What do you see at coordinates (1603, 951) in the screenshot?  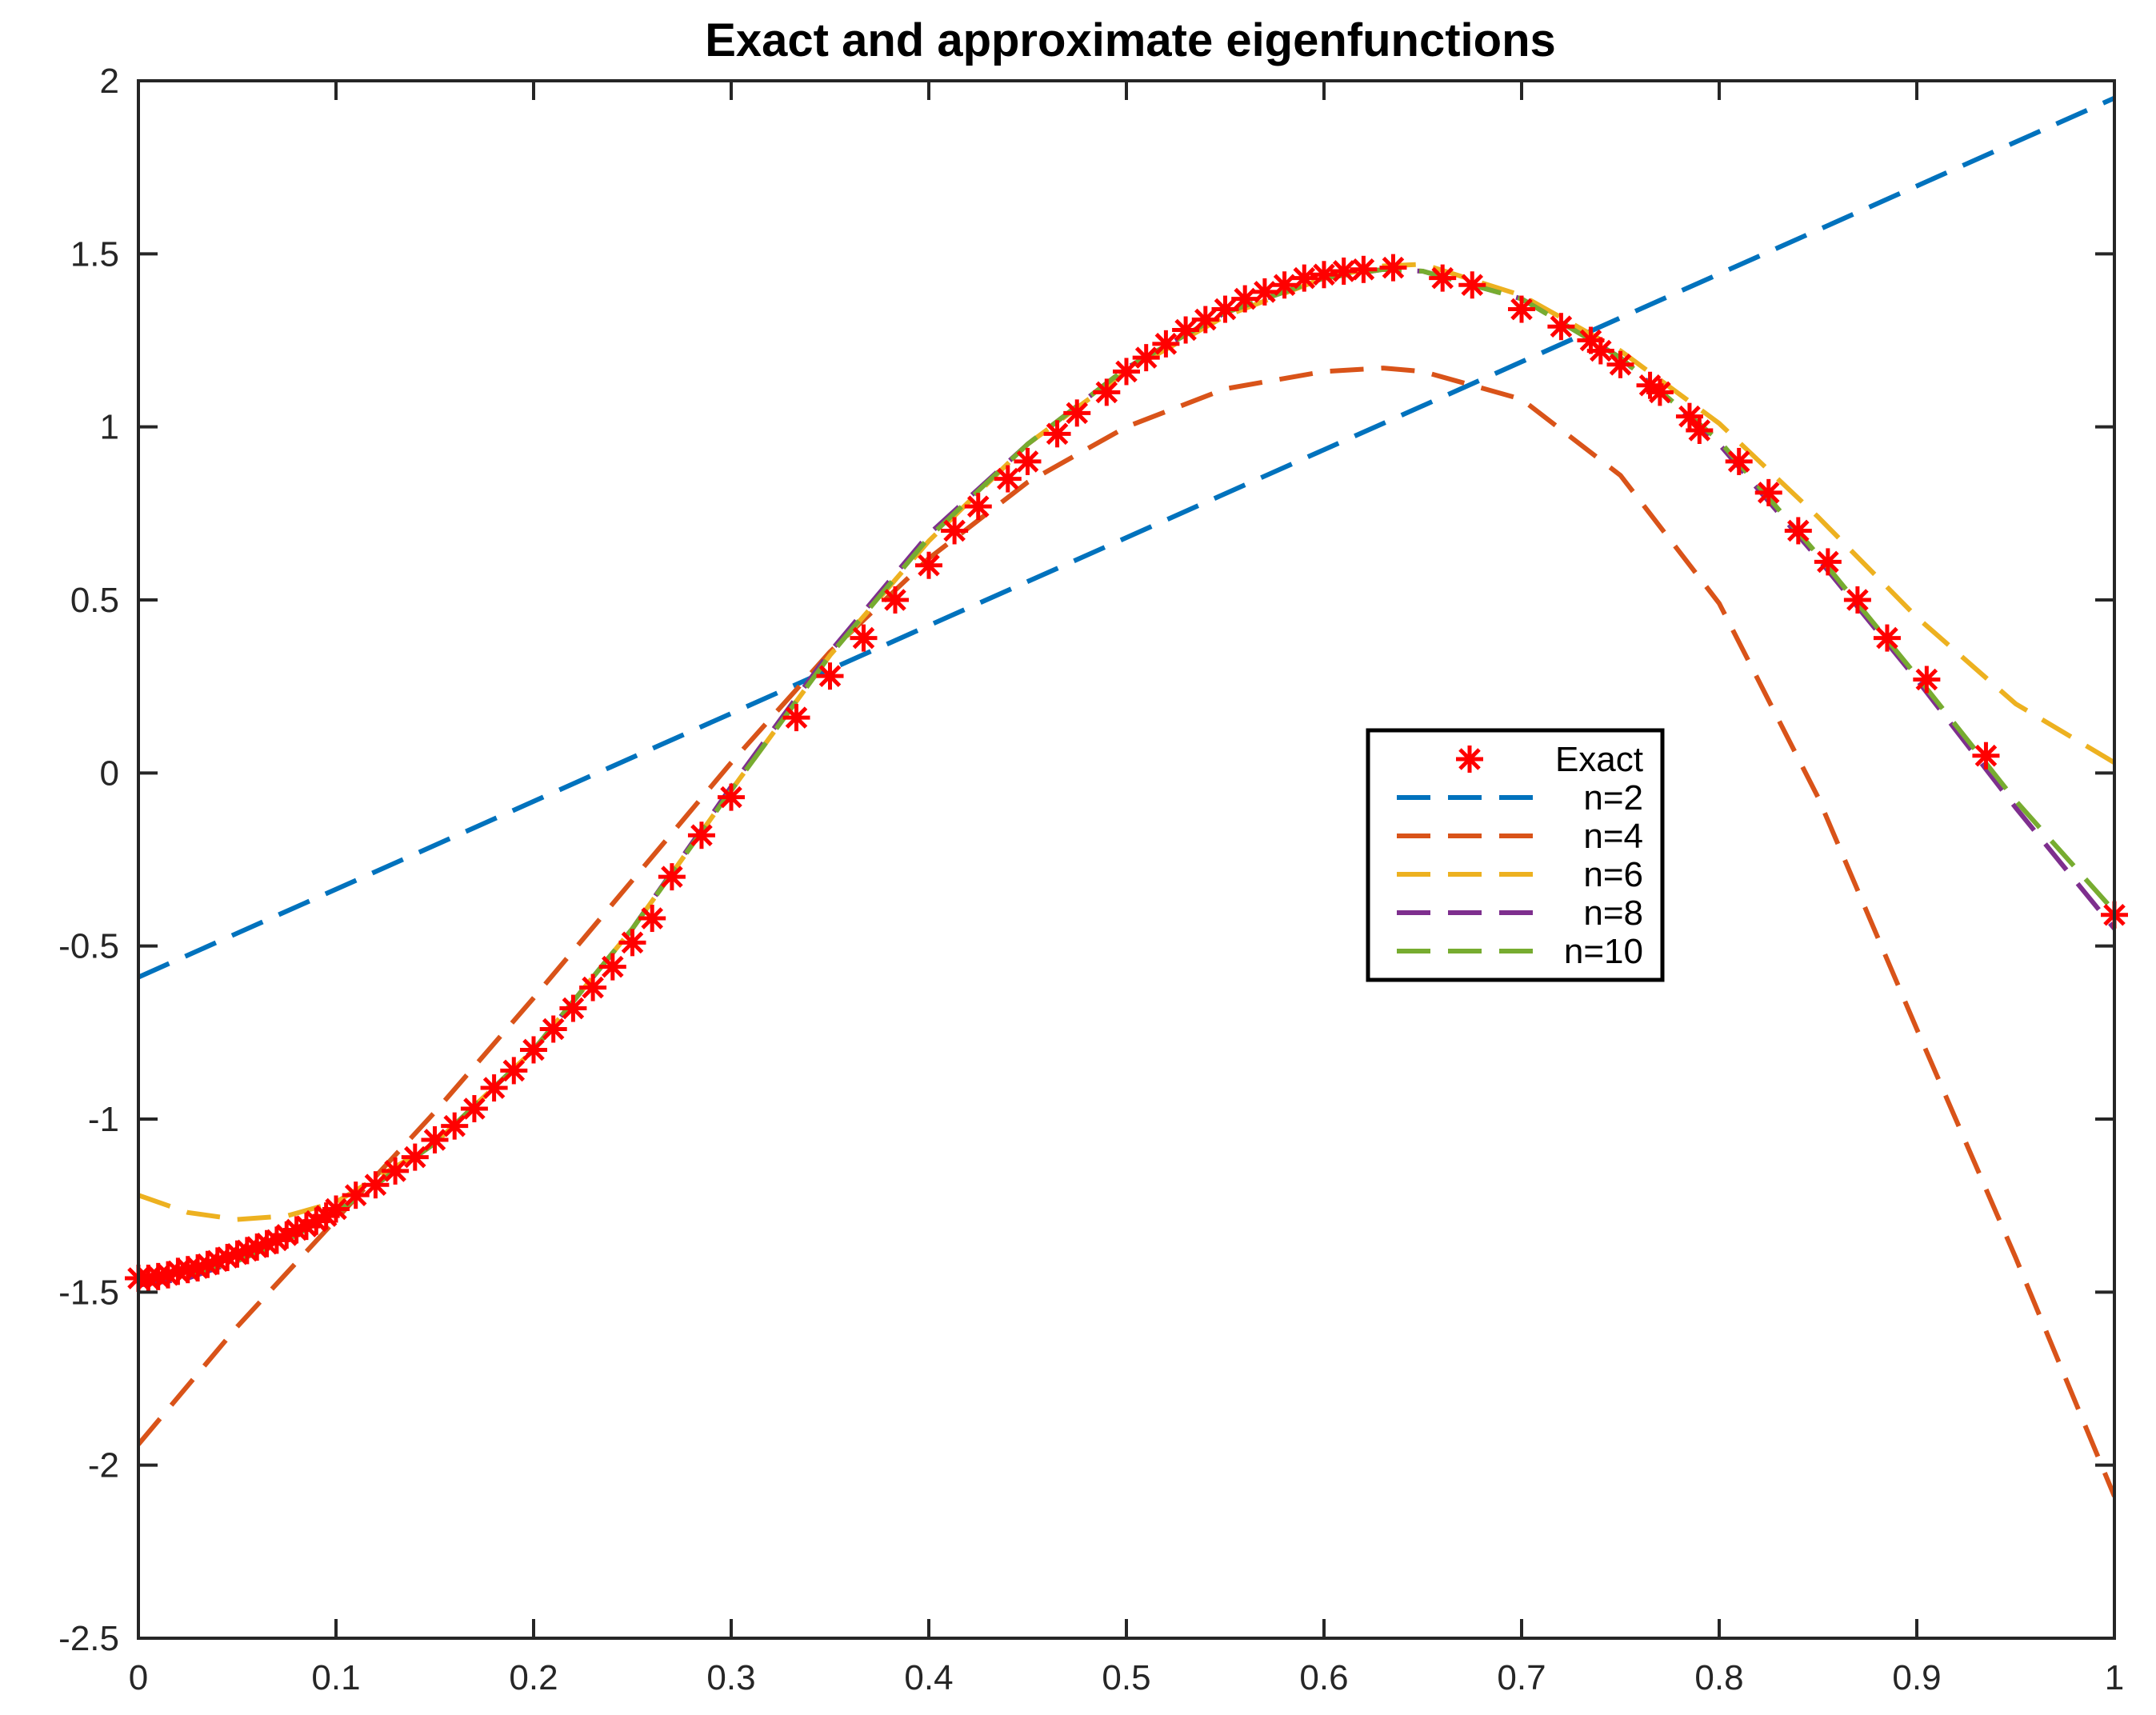 I see `legend-label: n=10` at bounding box center [1603, 951].